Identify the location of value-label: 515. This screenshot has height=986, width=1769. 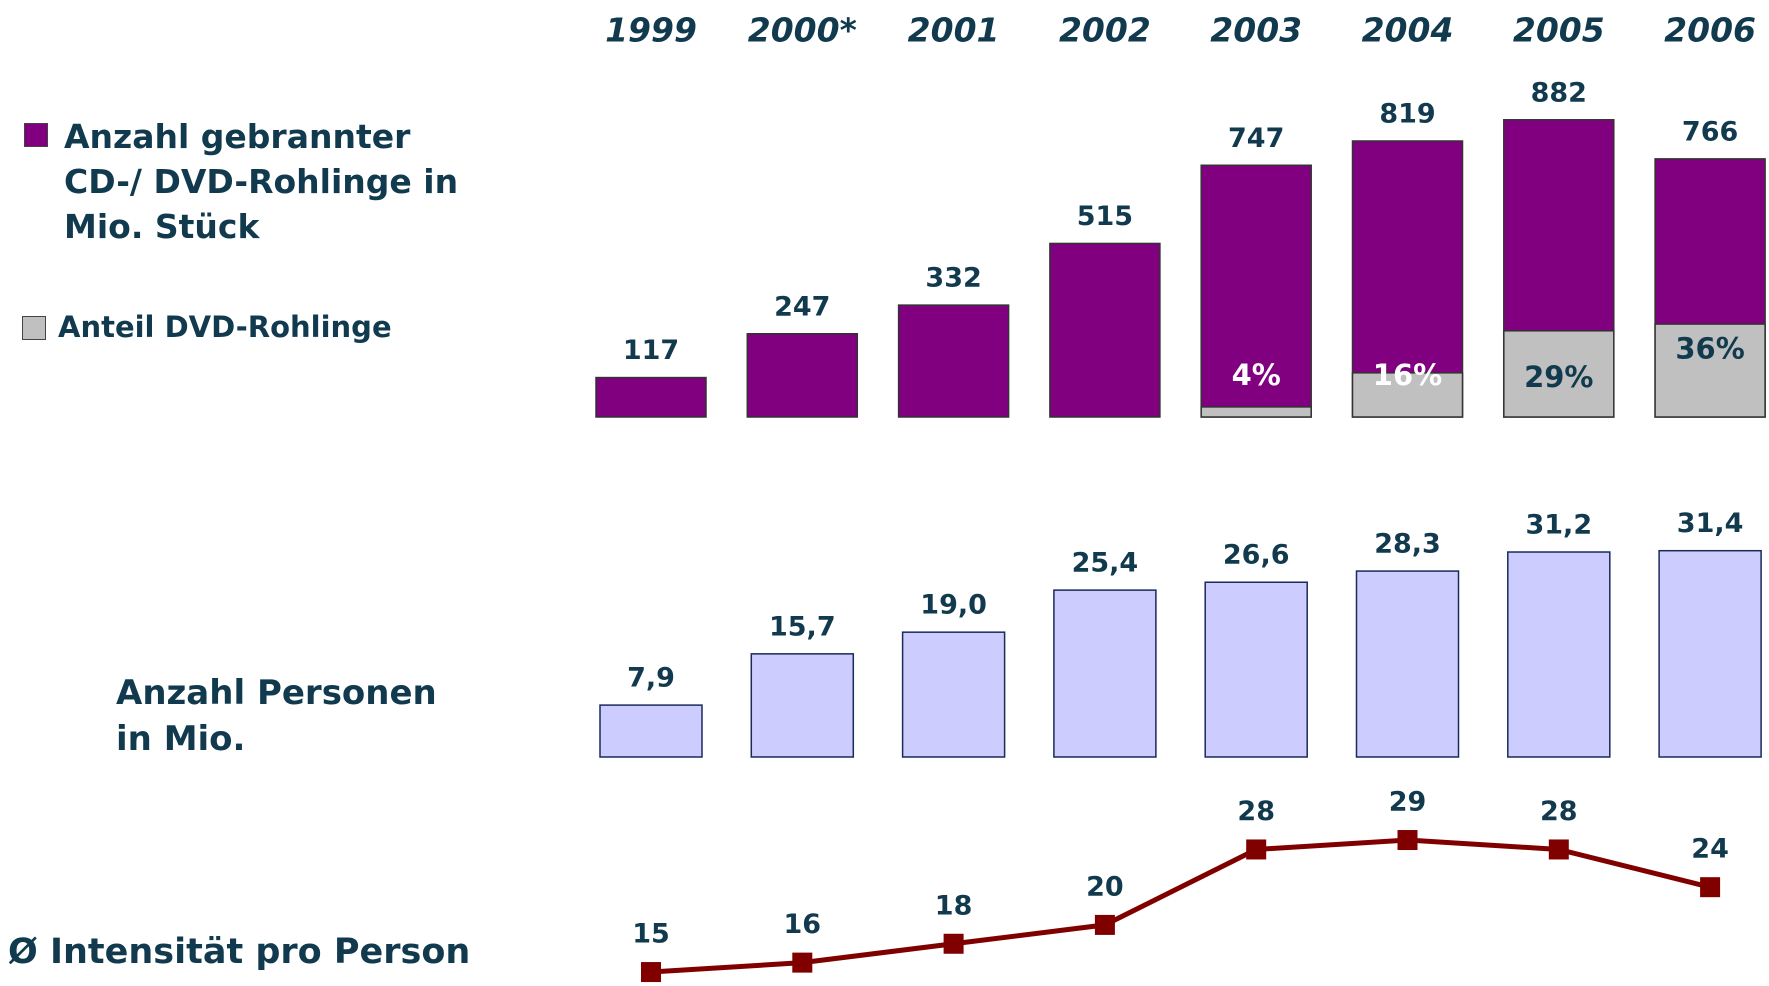
(1105, 216).